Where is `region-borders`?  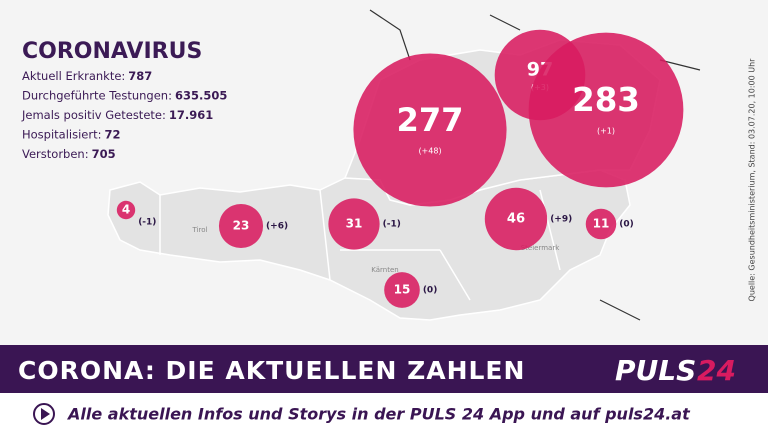
region-borders is located at coordinates (360, 245).